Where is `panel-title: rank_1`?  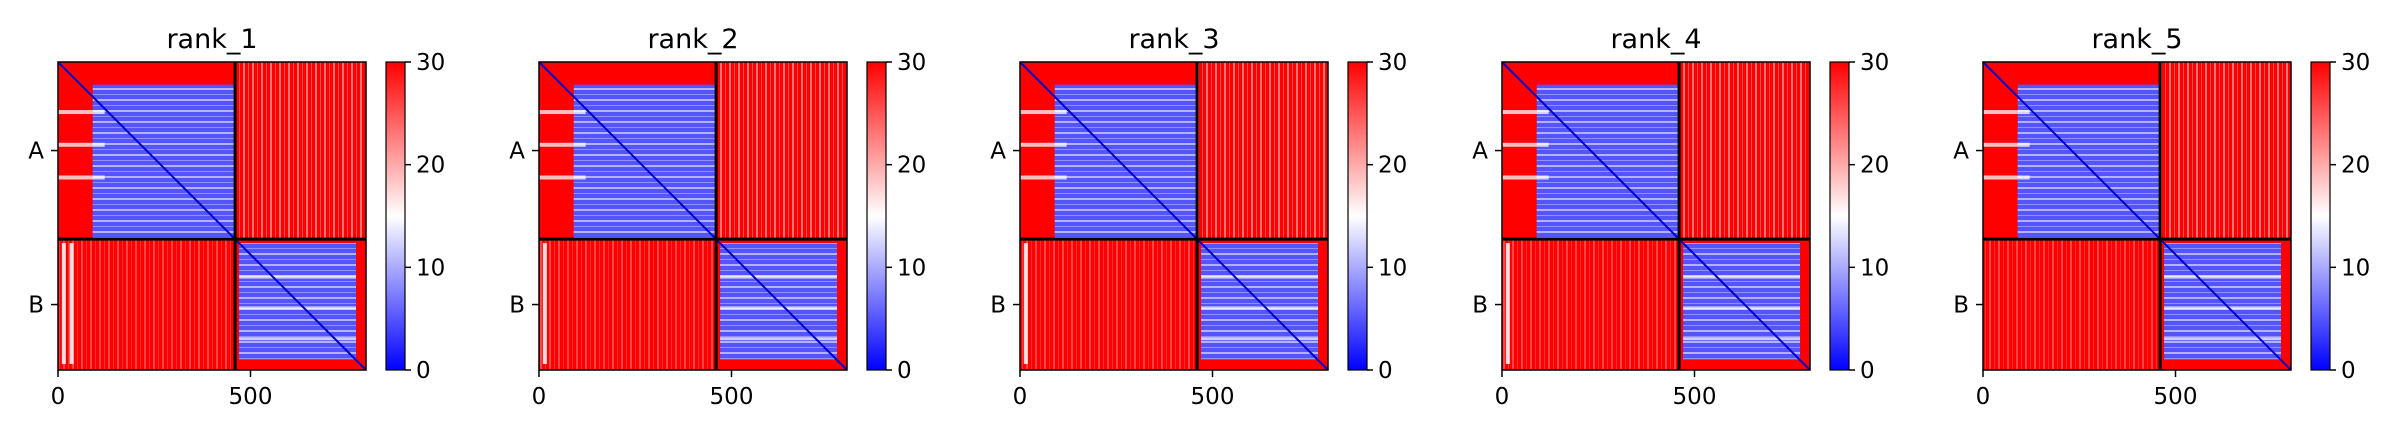
panel-title: rank_1 is located at coordinates (211, 39).